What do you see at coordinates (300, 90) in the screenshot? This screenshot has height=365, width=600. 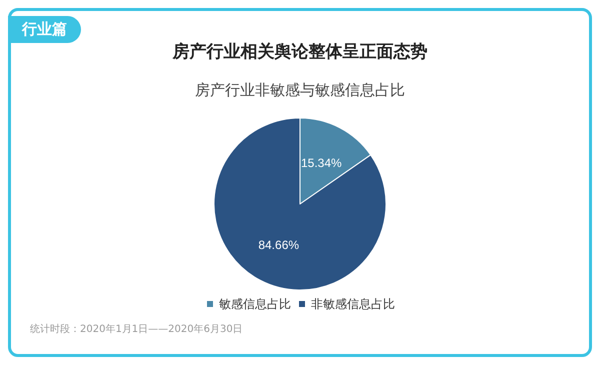 I see `chart-subtitle: 房产行业非敏感与敏感信息占比` at bounding box center [300, 90].